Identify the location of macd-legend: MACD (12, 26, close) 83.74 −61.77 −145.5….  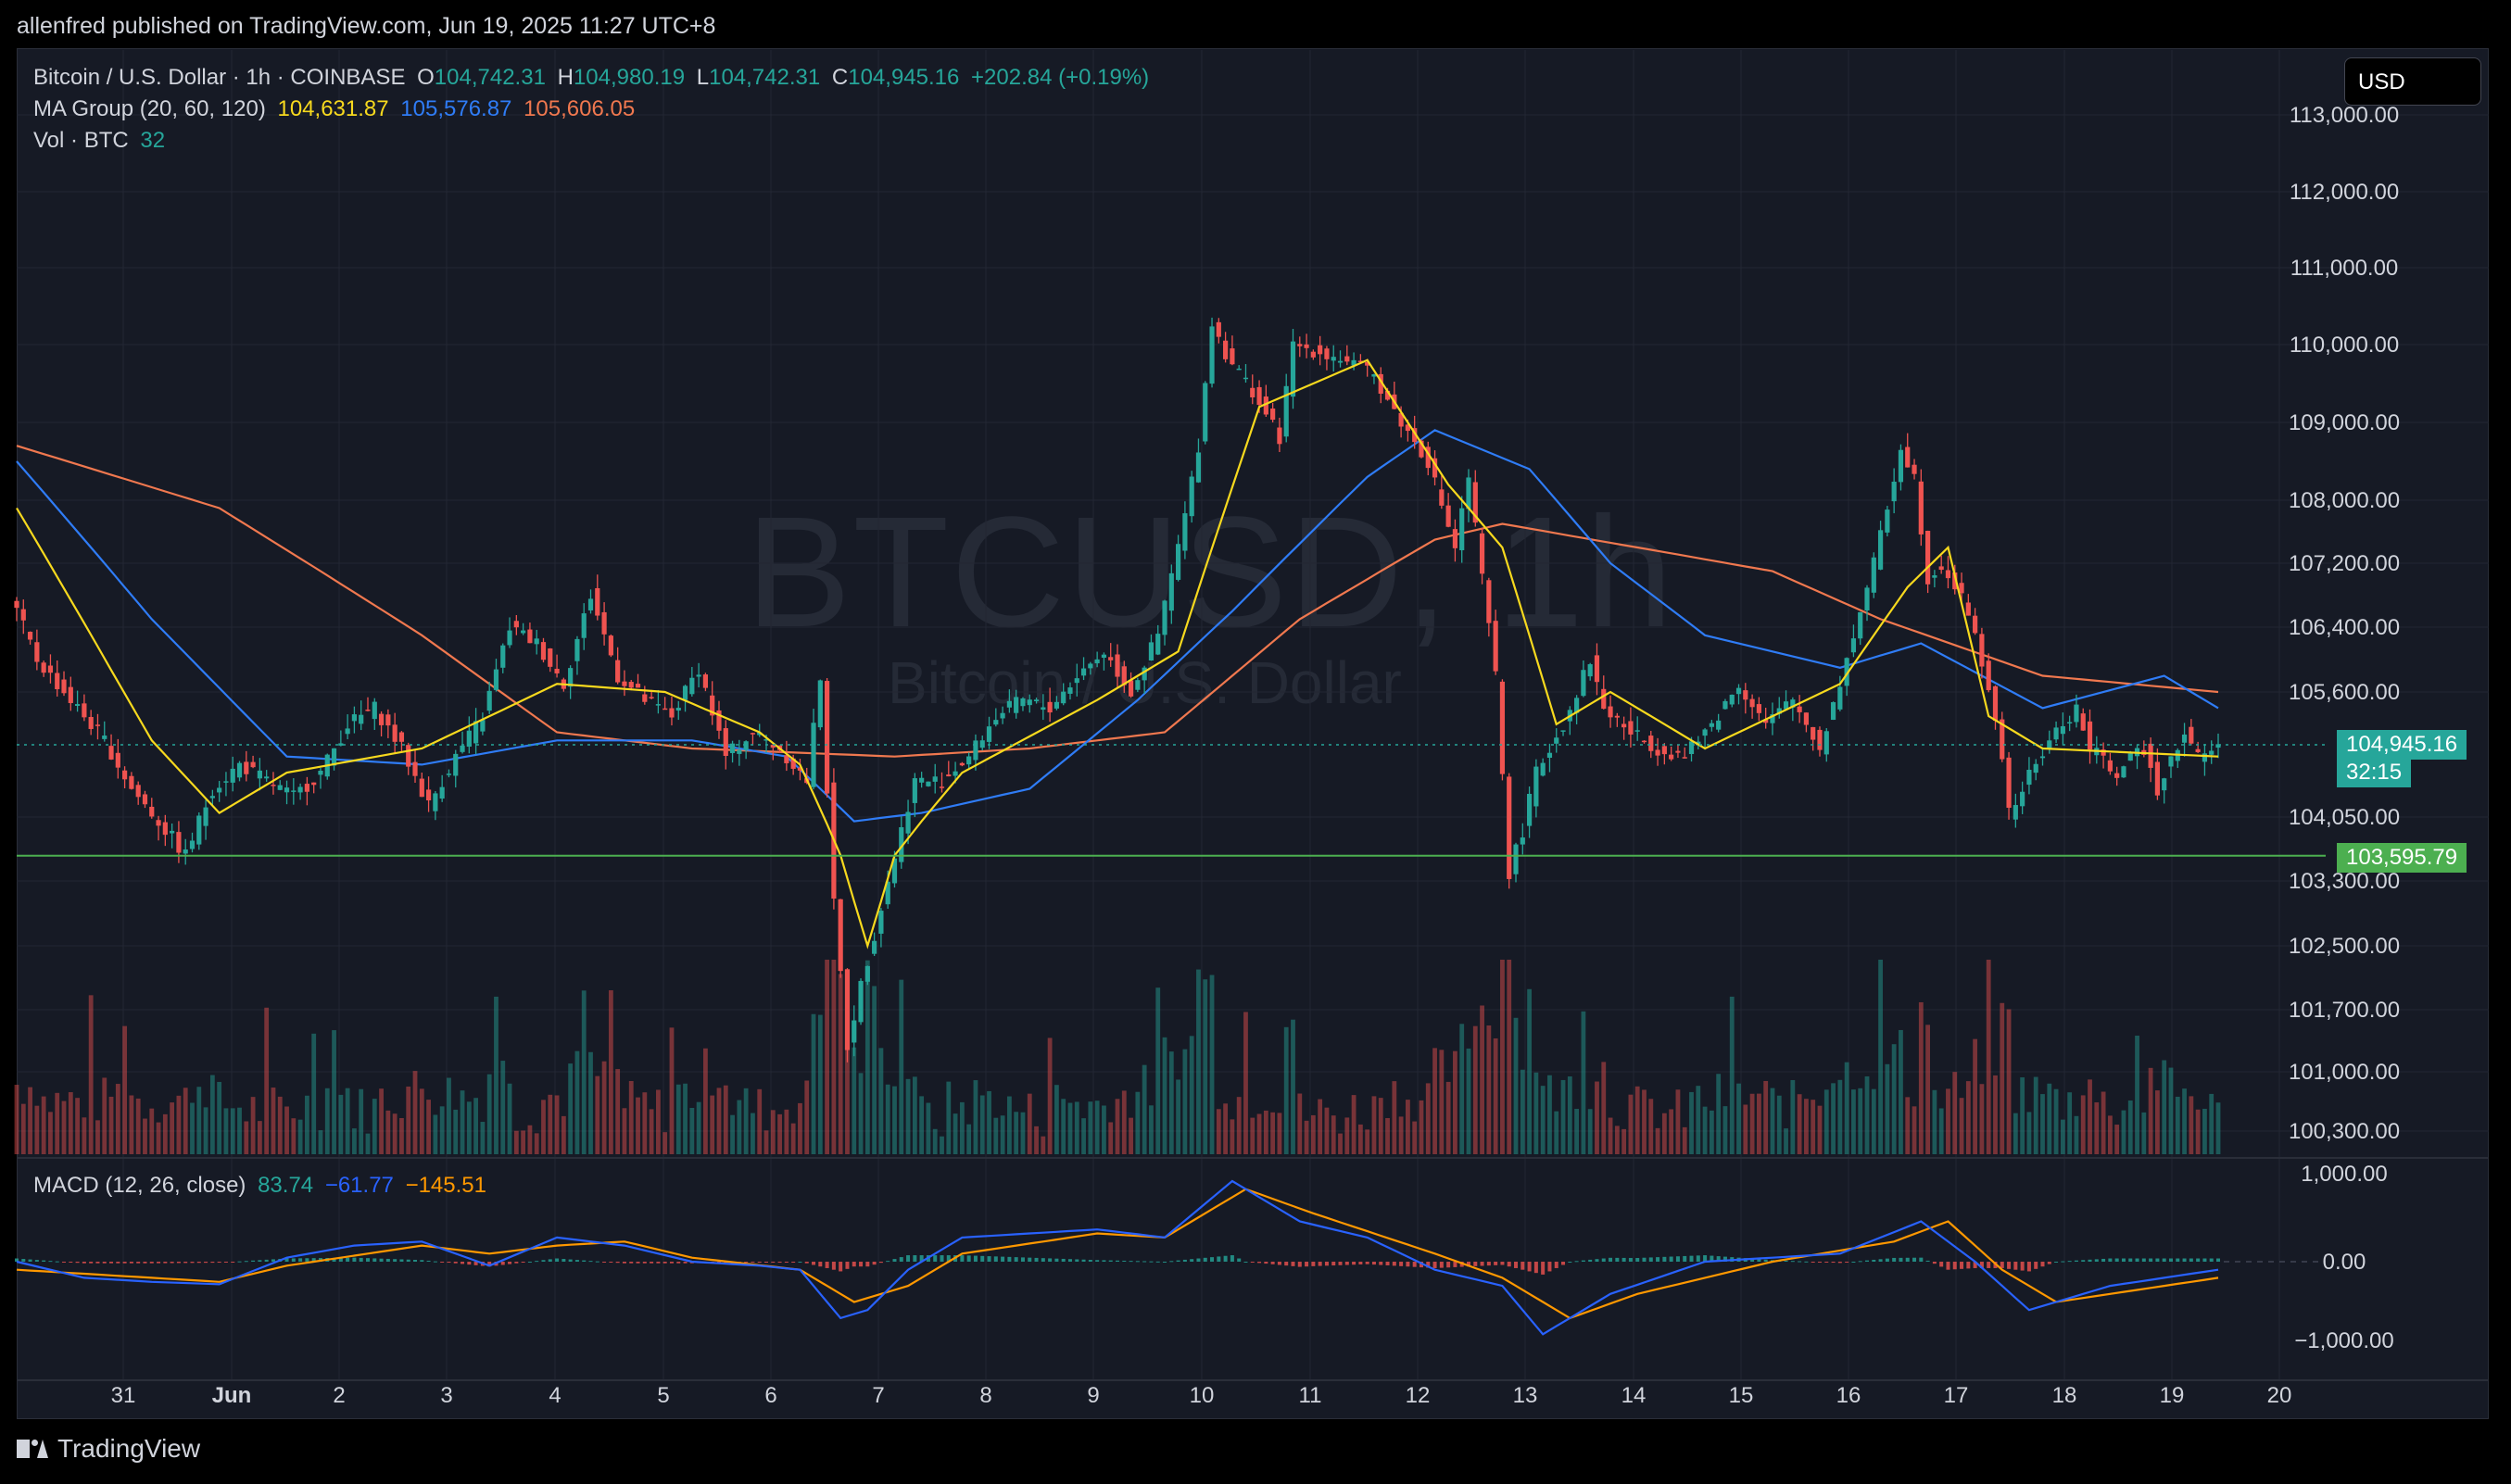
(263, 1186).